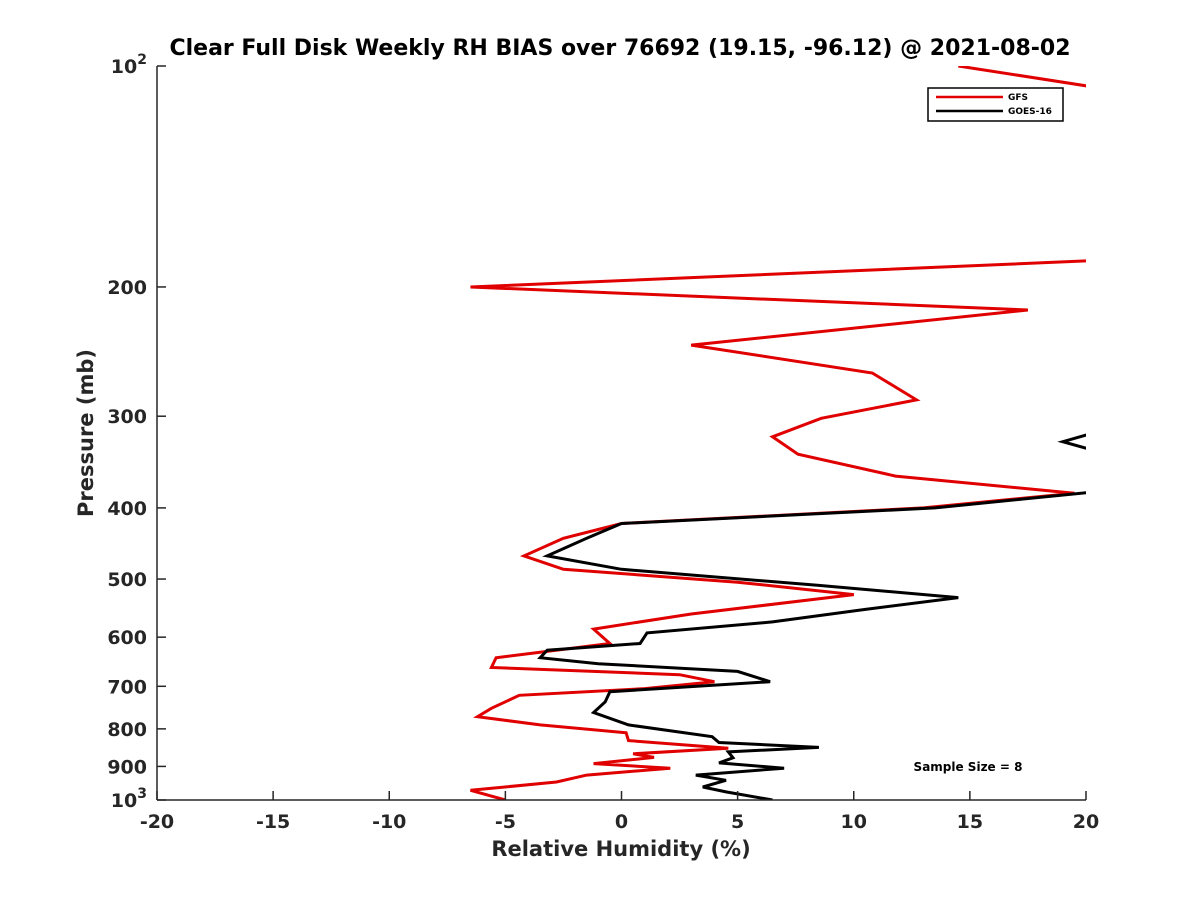 This screenshot has width=1200, height=900. What do you see at coordinates (737, 822) in the screenshot?
I see `x-tick-label: 5` at bounding box center [737, 822].